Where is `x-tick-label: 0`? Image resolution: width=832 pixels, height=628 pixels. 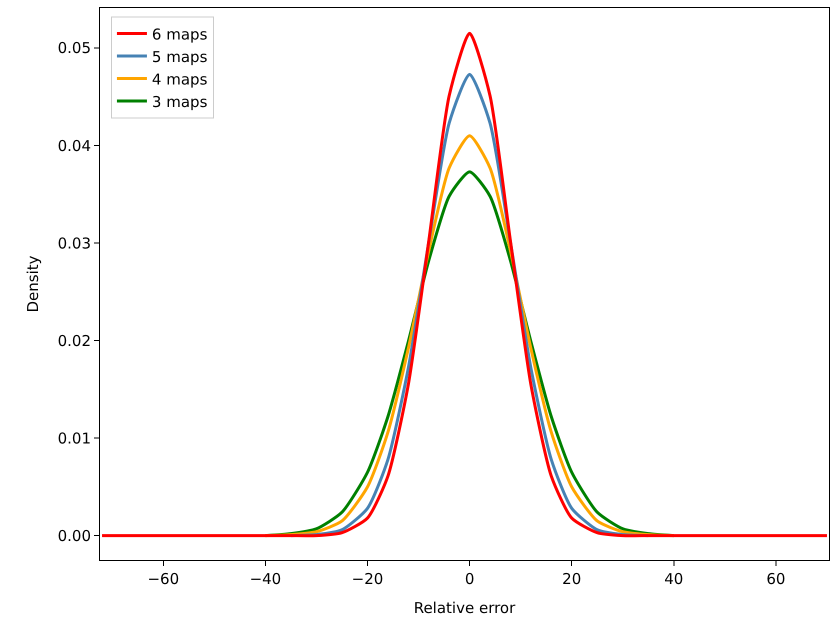 x-tick-label: 0 is located at coordinates (469, 579).